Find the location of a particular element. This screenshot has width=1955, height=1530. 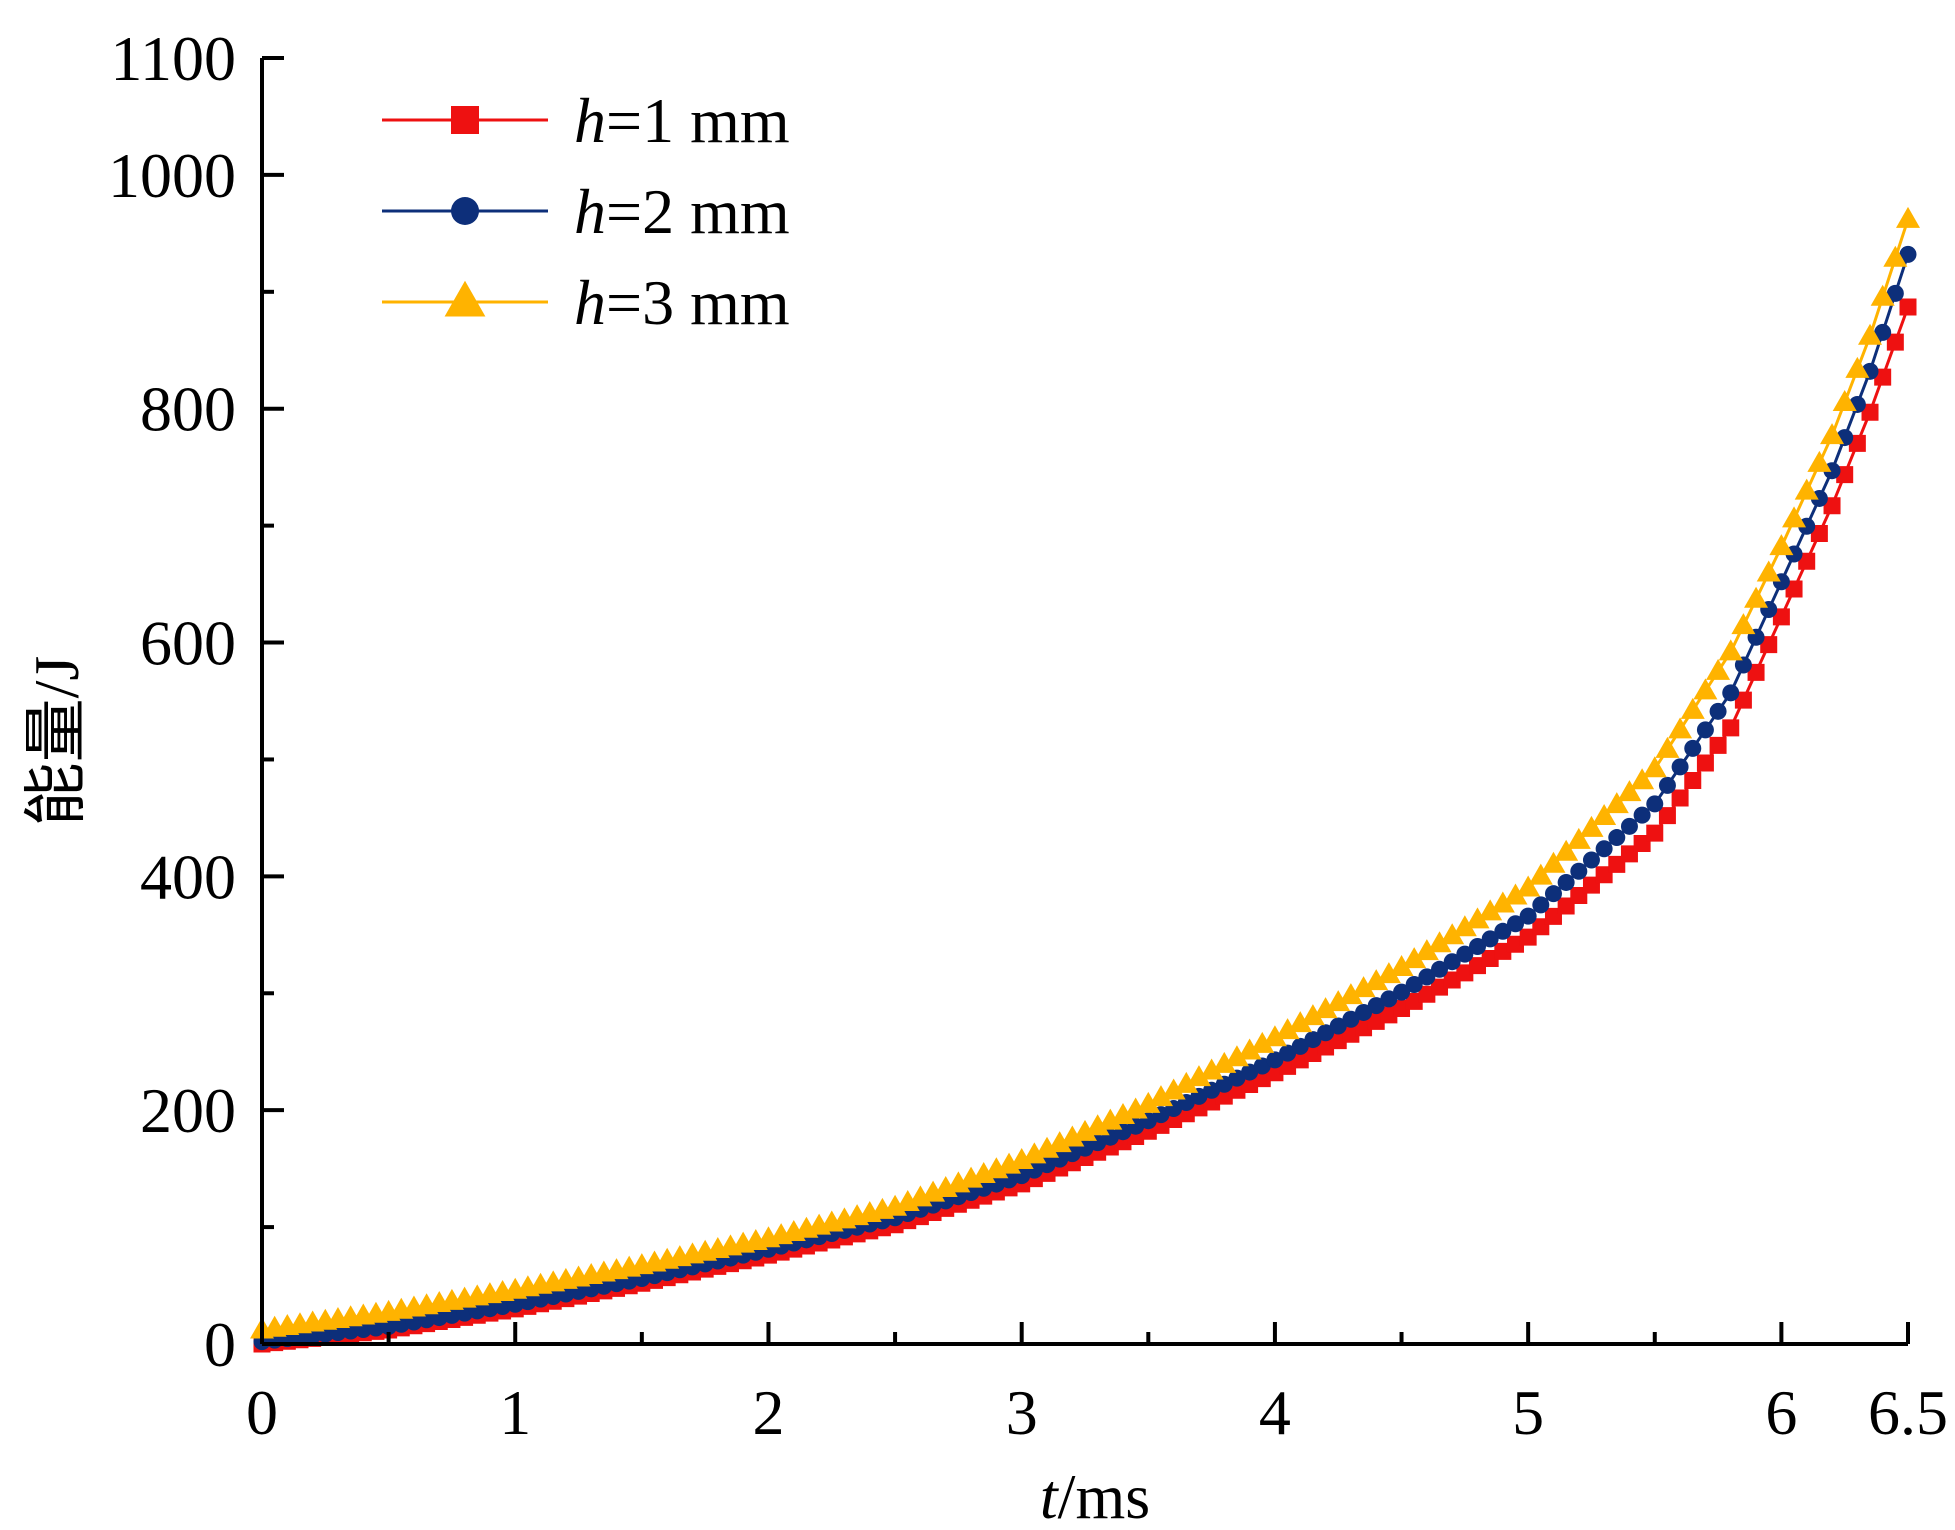

x-tick-label: 5 is located at coordinates (1528, 1412).